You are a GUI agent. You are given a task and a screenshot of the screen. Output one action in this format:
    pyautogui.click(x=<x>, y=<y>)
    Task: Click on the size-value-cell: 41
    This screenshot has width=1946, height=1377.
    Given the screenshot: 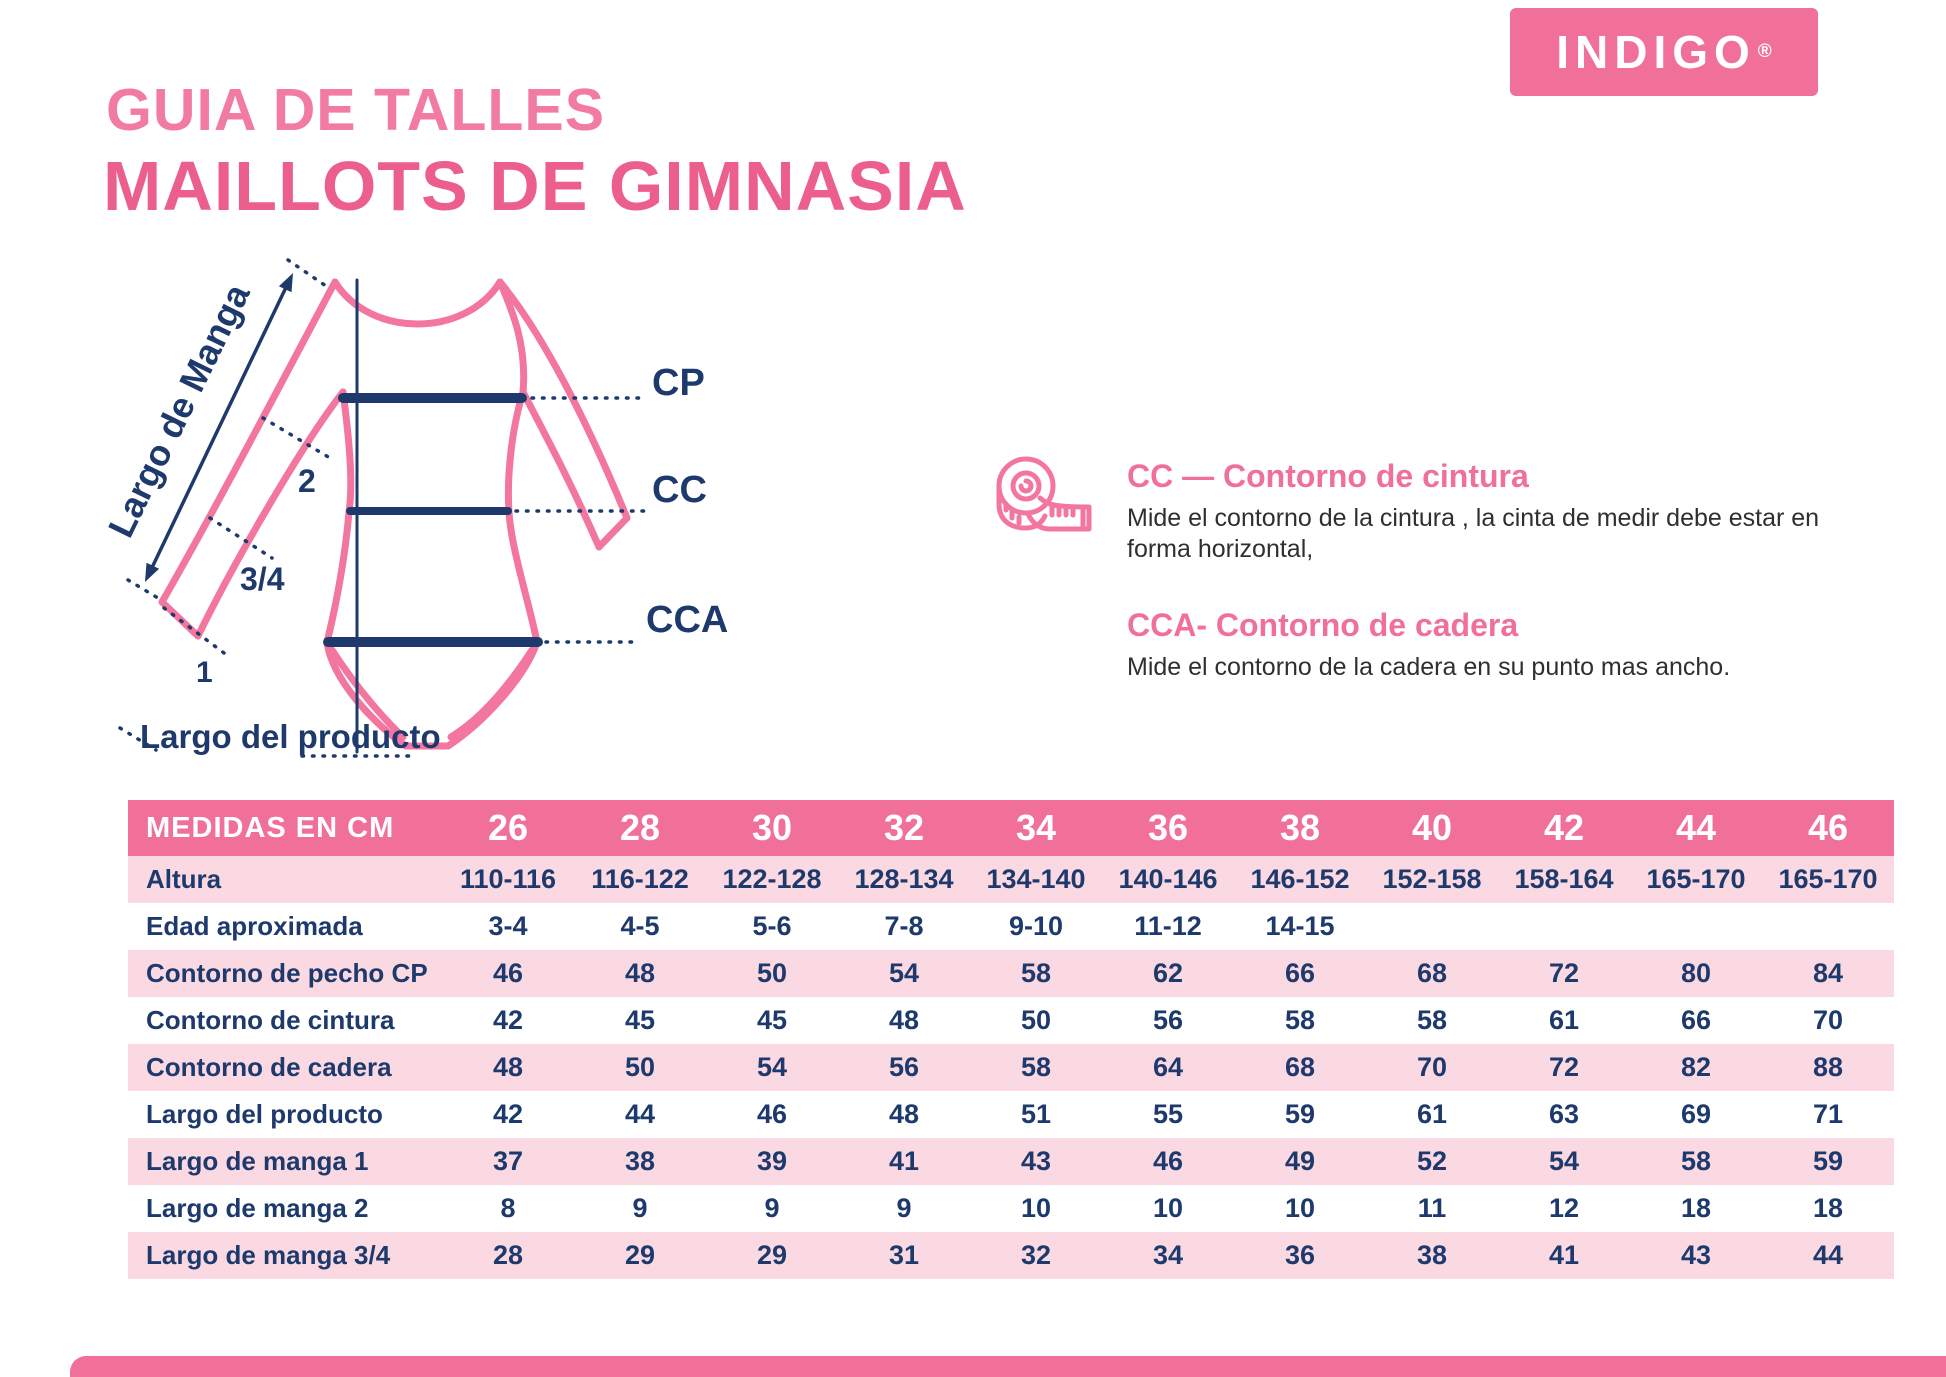 What is the action you would take?
    pyautogui.click(x=1564, y=1255)
    